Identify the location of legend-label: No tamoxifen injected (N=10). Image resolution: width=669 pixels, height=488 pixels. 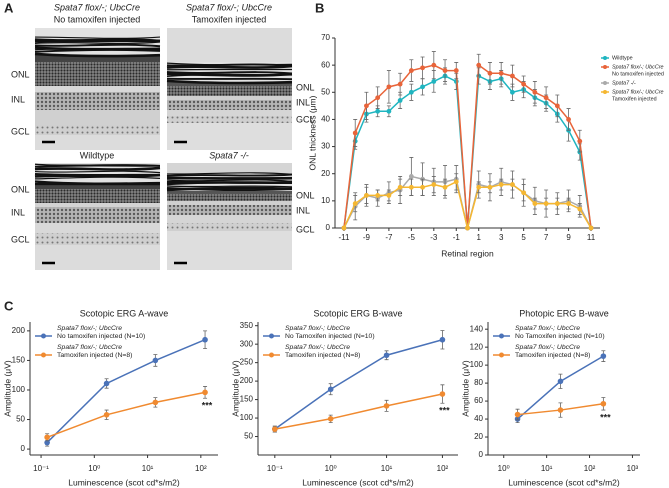
(101, 336).